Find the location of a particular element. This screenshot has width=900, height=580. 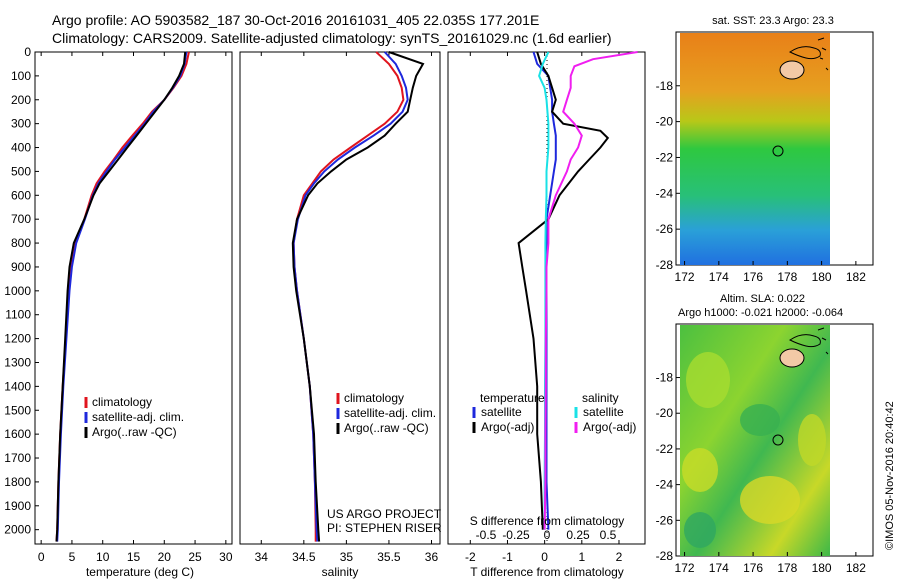

y-tick-label: 1100 is located at coordinates (18, 315).